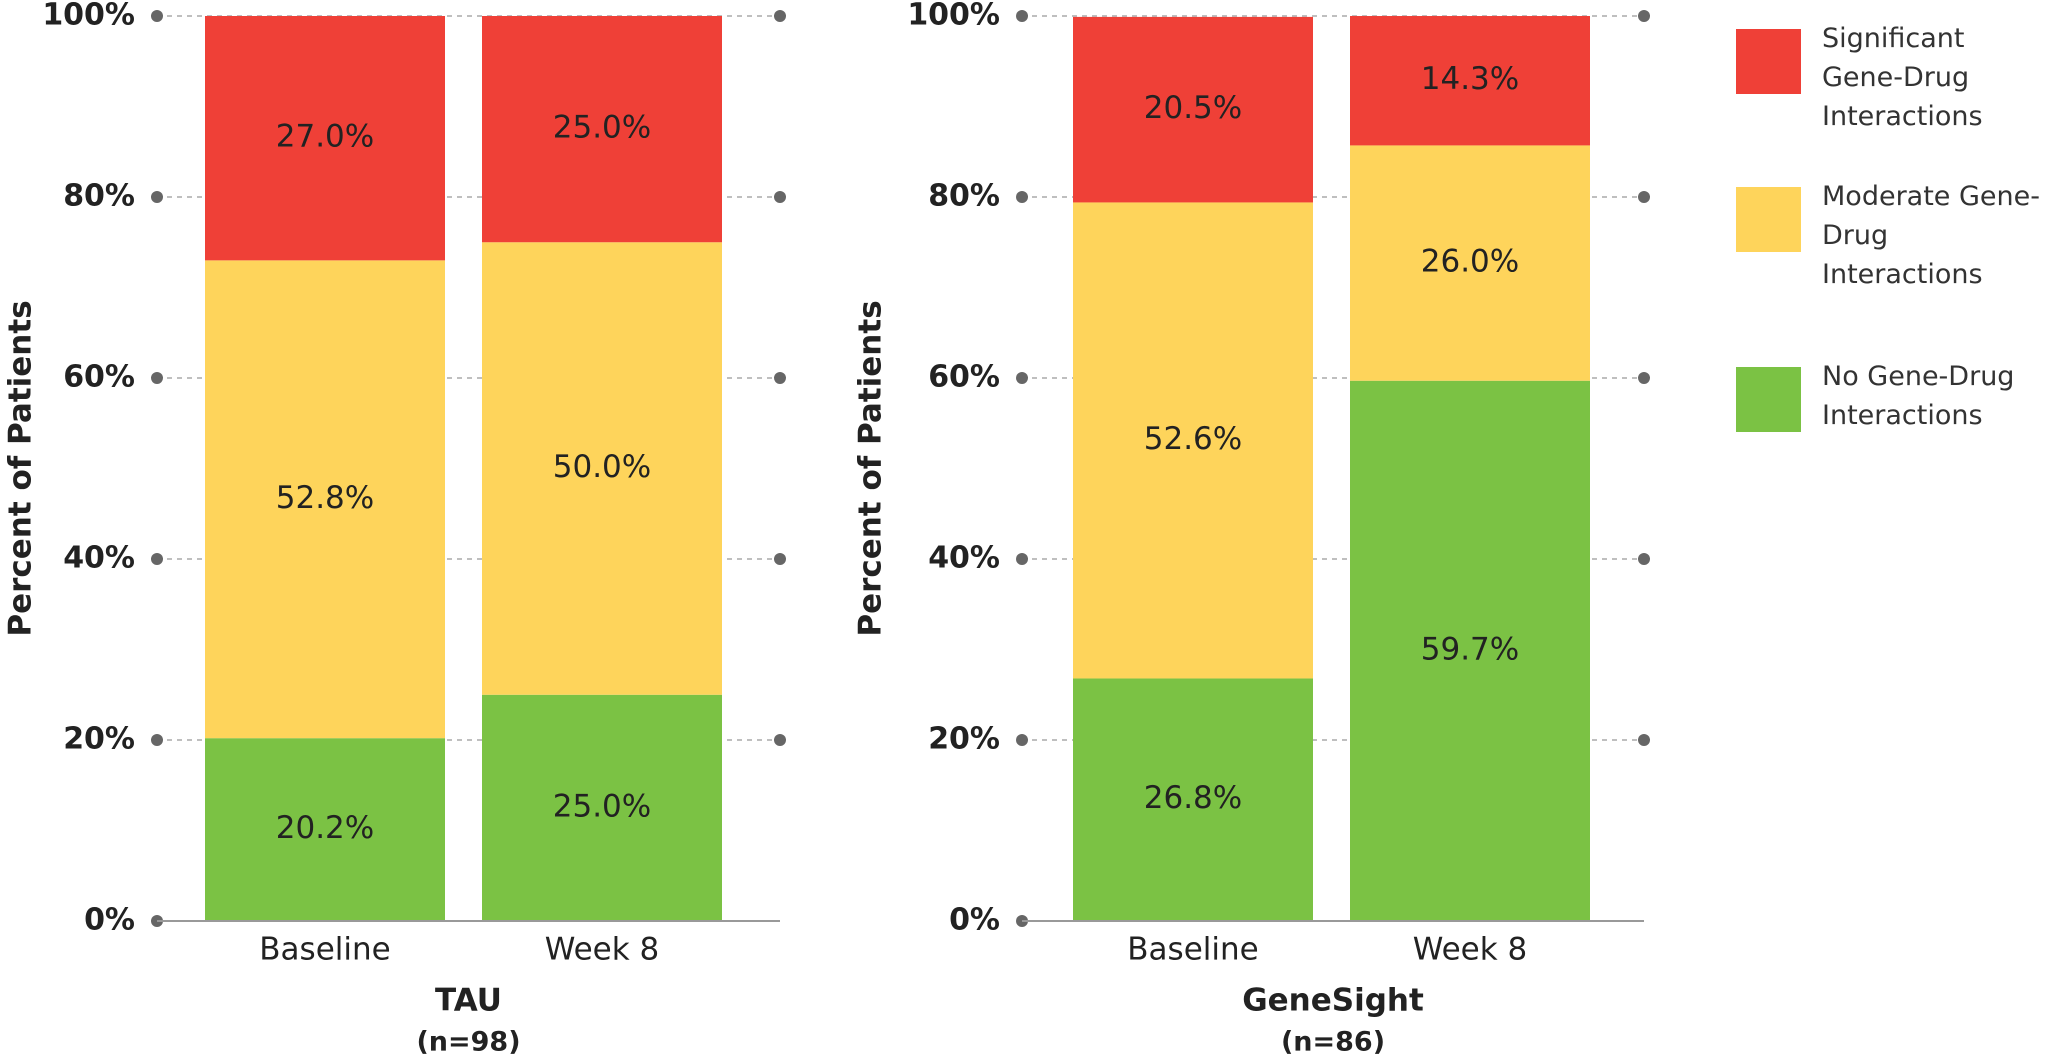  I want to click on chart-subtitle: (n=98), so click(468, 1042).